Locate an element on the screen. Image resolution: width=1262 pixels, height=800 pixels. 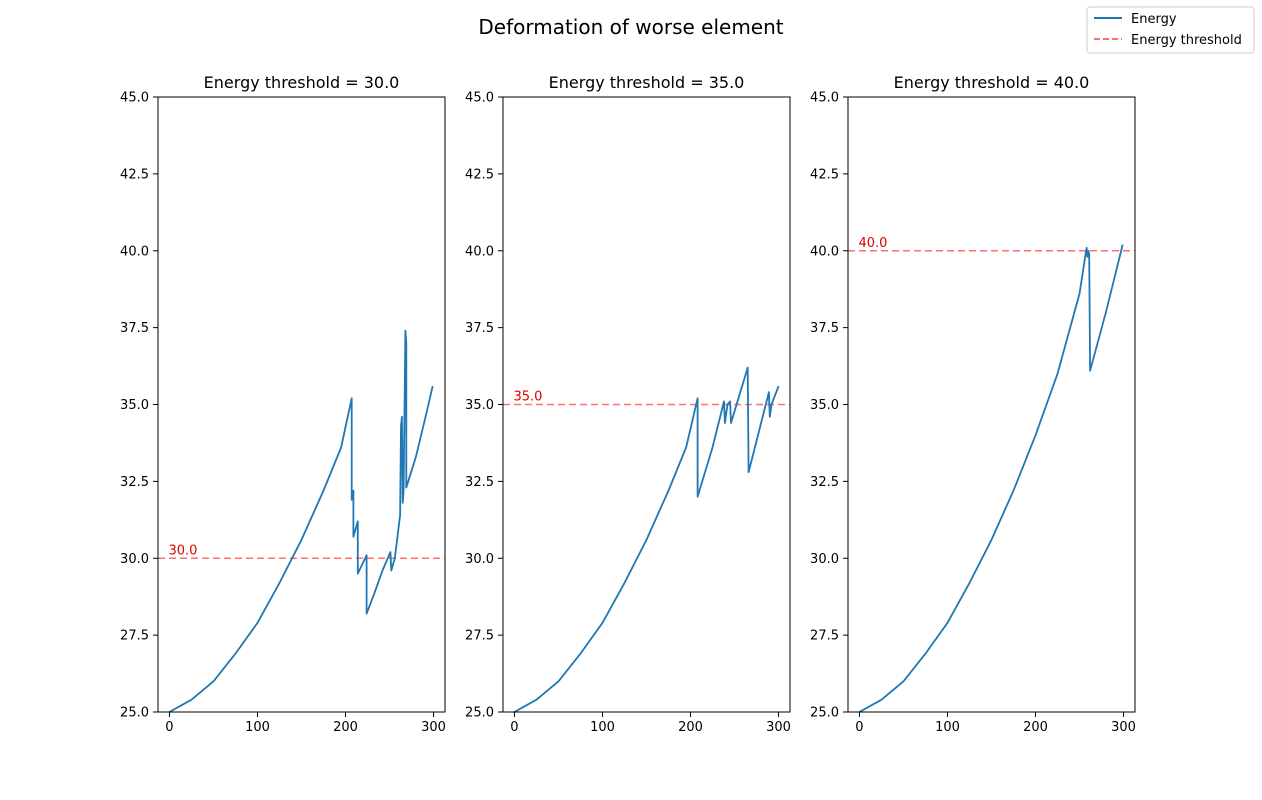
legend: Energy Energy threshold is located at coordinates (1170, 30).